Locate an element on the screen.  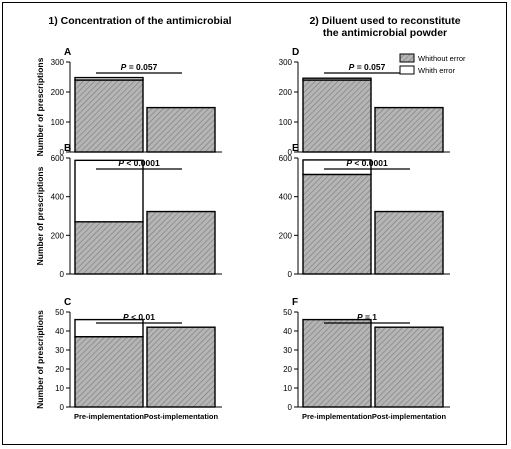
panel-letter: C is located at coordinates (67, 302).